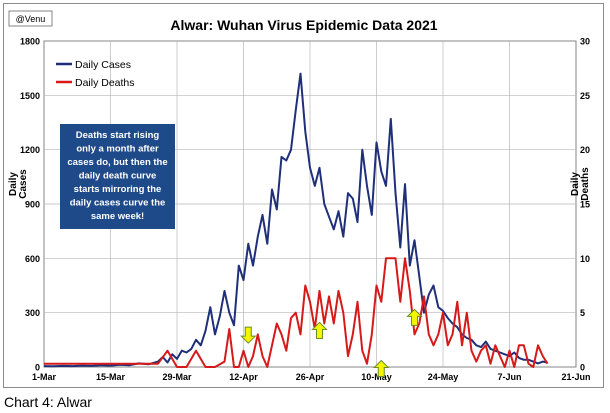 The image size is (610, 413). I want to click on y-right-label-line1: Daily, so click(575, 184).